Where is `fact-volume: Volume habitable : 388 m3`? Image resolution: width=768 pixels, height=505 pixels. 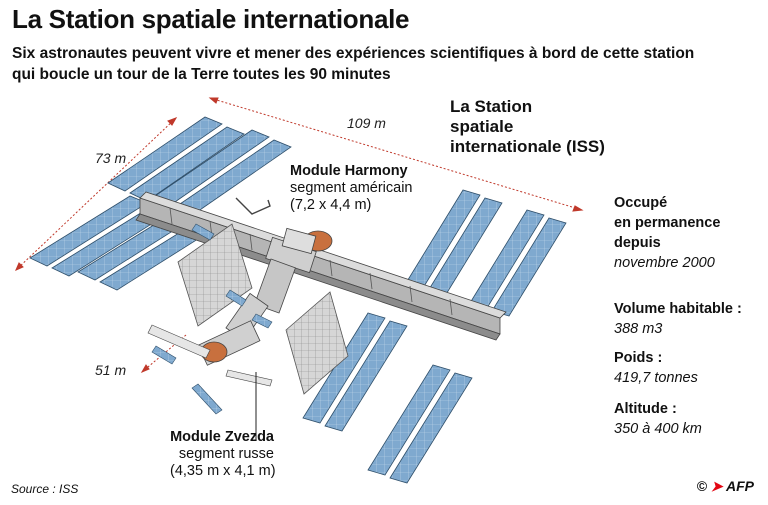 fact-volume: Volume habitable : 388 m3 is located at coordinates (678, 319).